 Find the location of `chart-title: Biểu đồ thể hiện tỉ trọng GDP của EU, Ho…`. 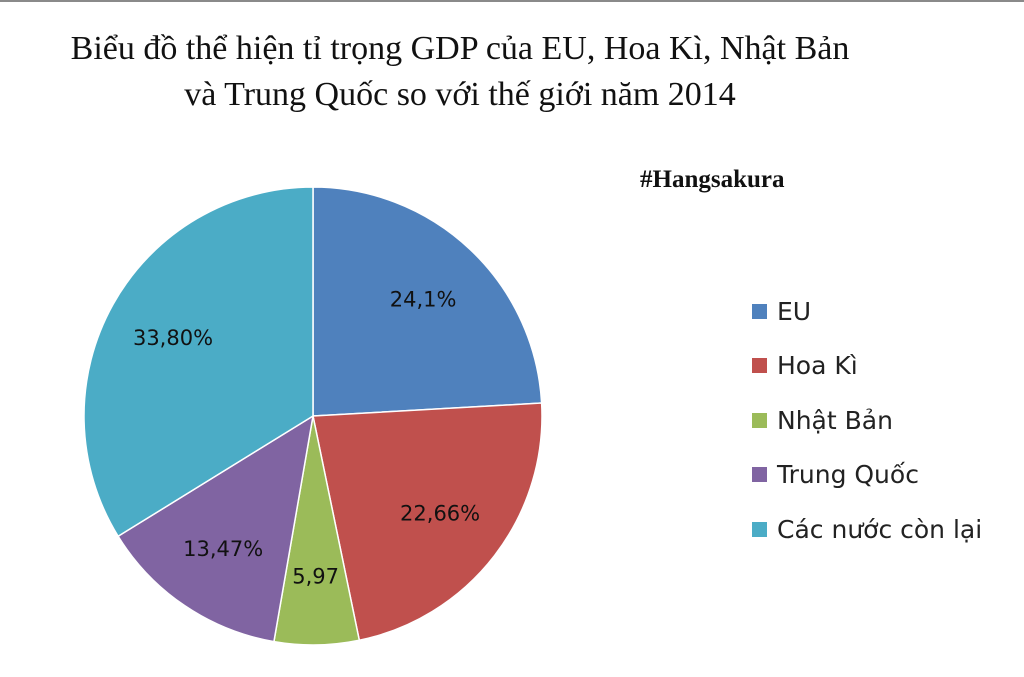

chart-title: Biểu đồ thể hiện tỉ trọng GDP của EU, Ho… is located at coordinates (460, 72).